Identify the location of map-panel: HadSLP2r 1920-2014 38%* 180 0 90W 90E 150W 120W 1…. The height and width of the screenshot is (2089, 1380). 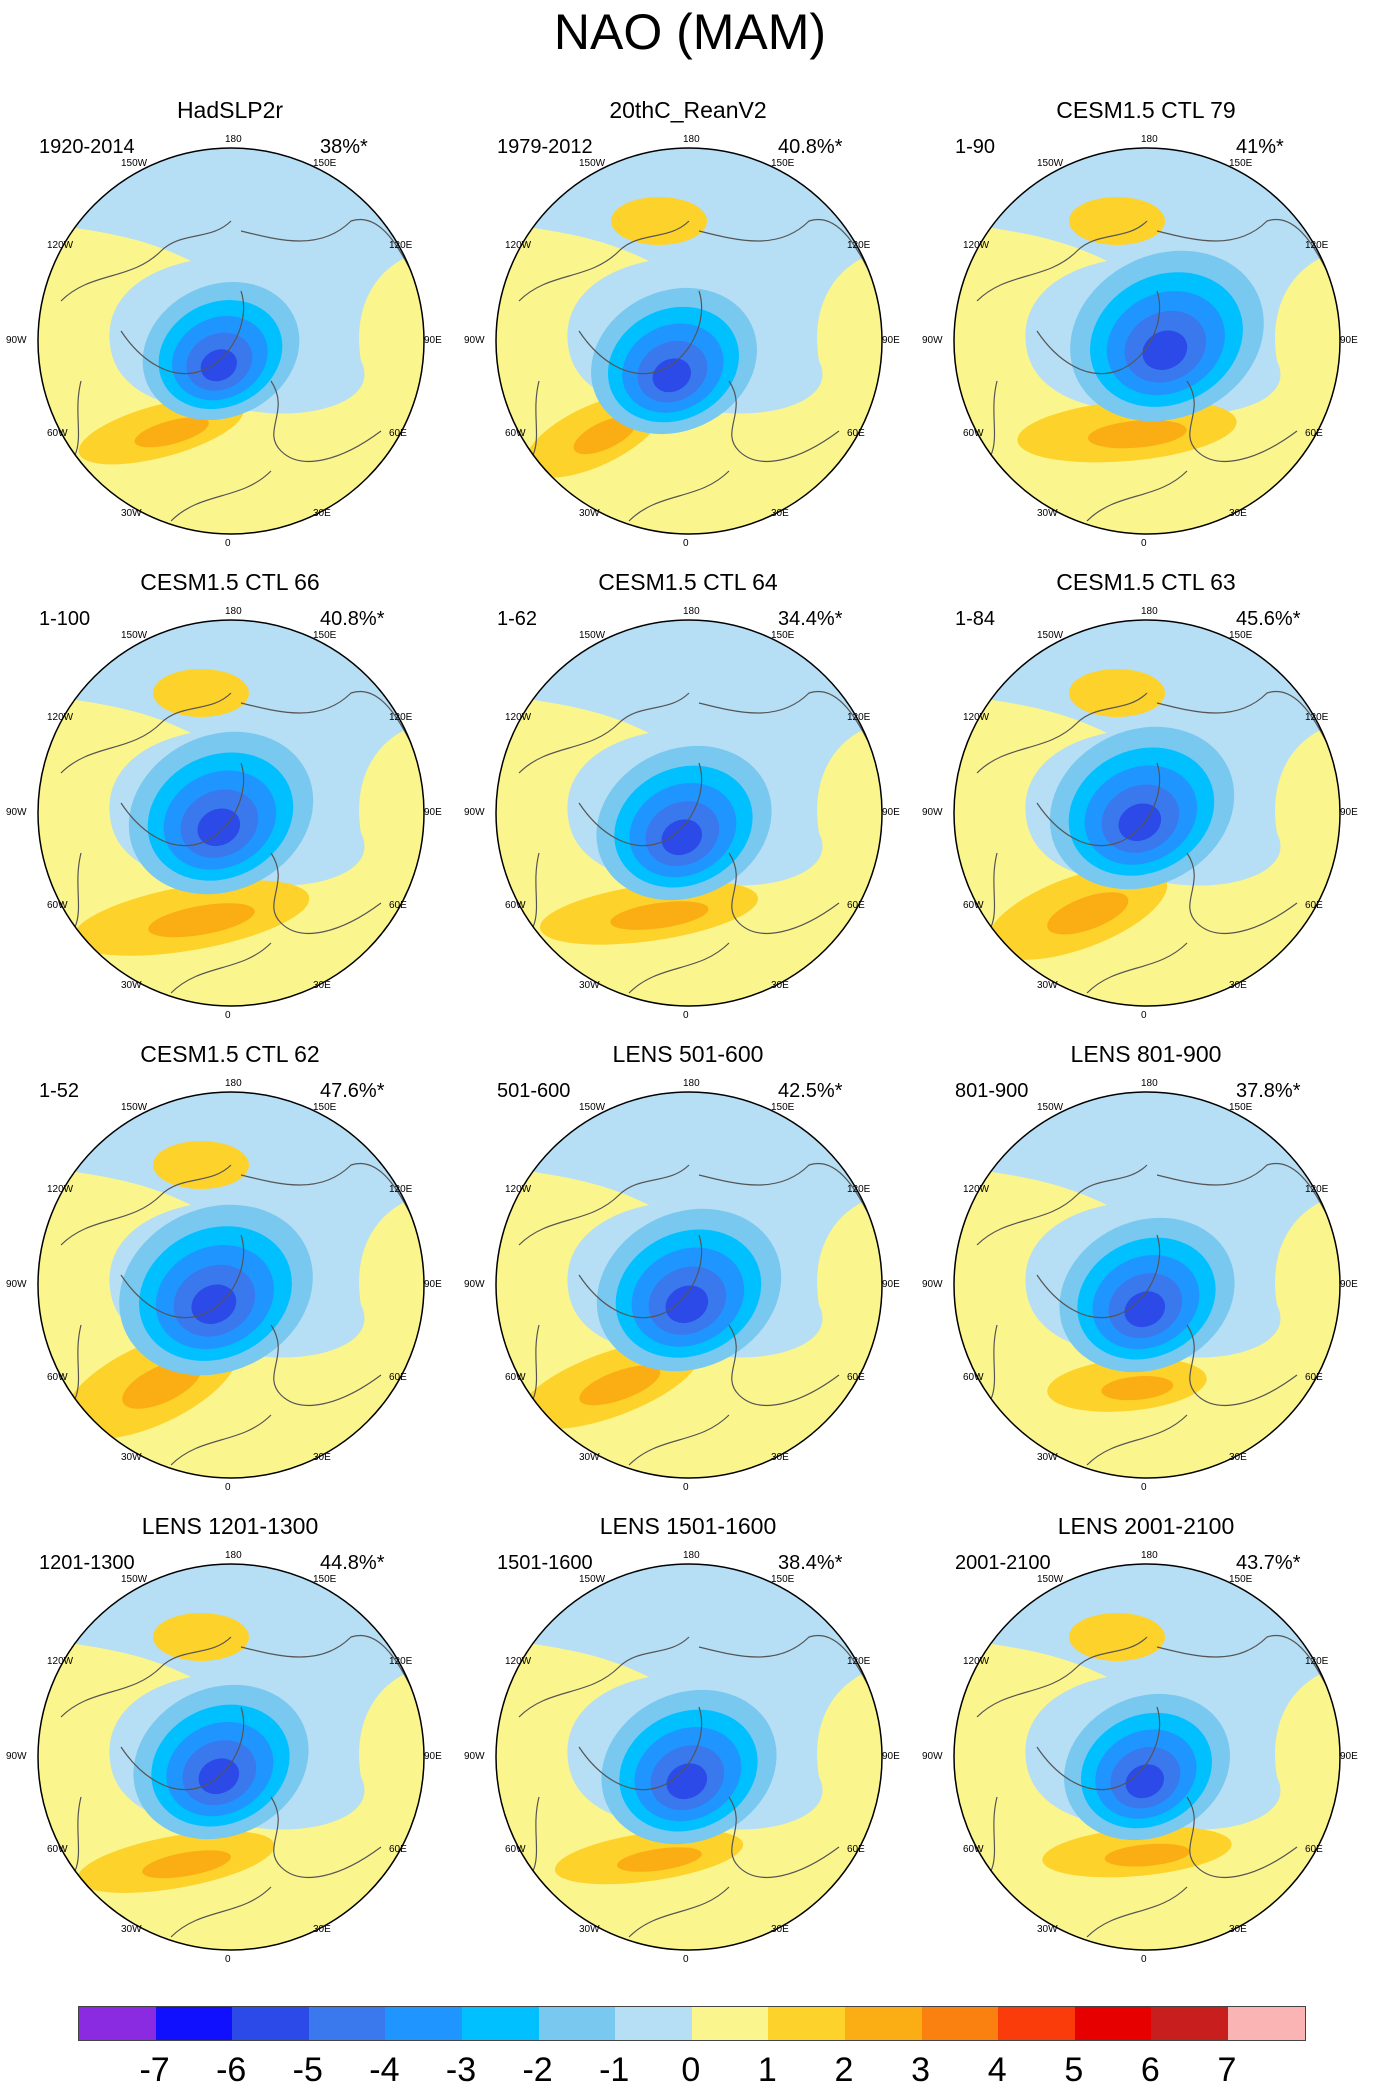
(230, 274).